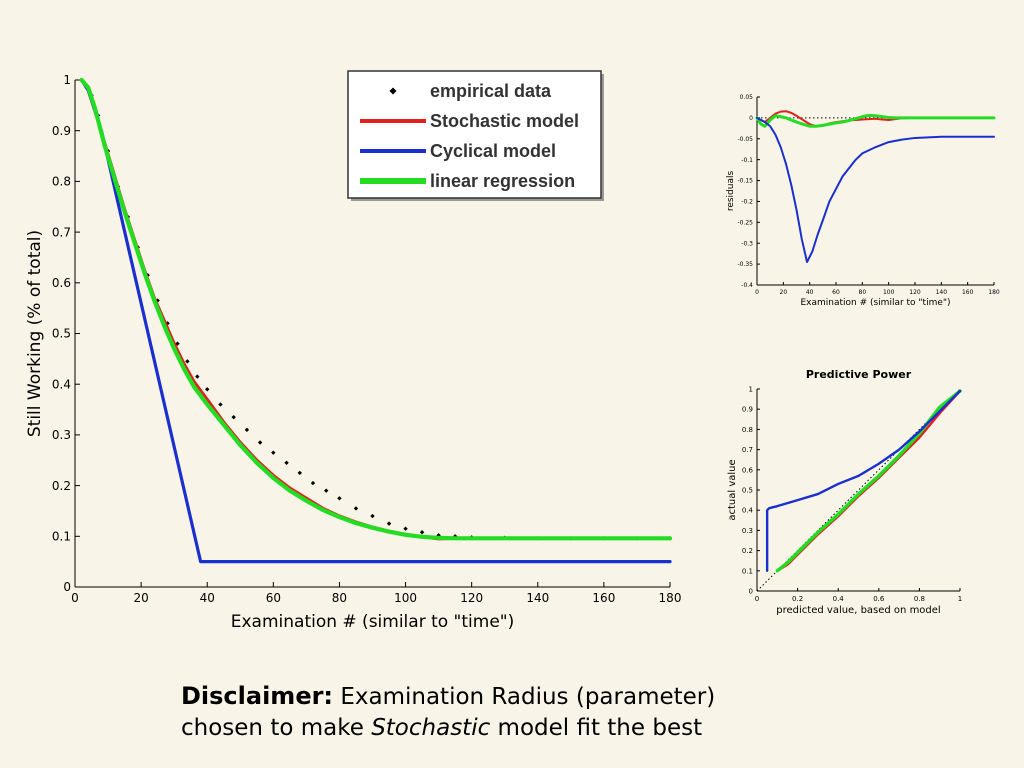 The height and width of the screenshot is (768, 1024). Describe the element at coordinates (745, 181) in the screenshot. I see `y-tick-label: -0.15` at that location.